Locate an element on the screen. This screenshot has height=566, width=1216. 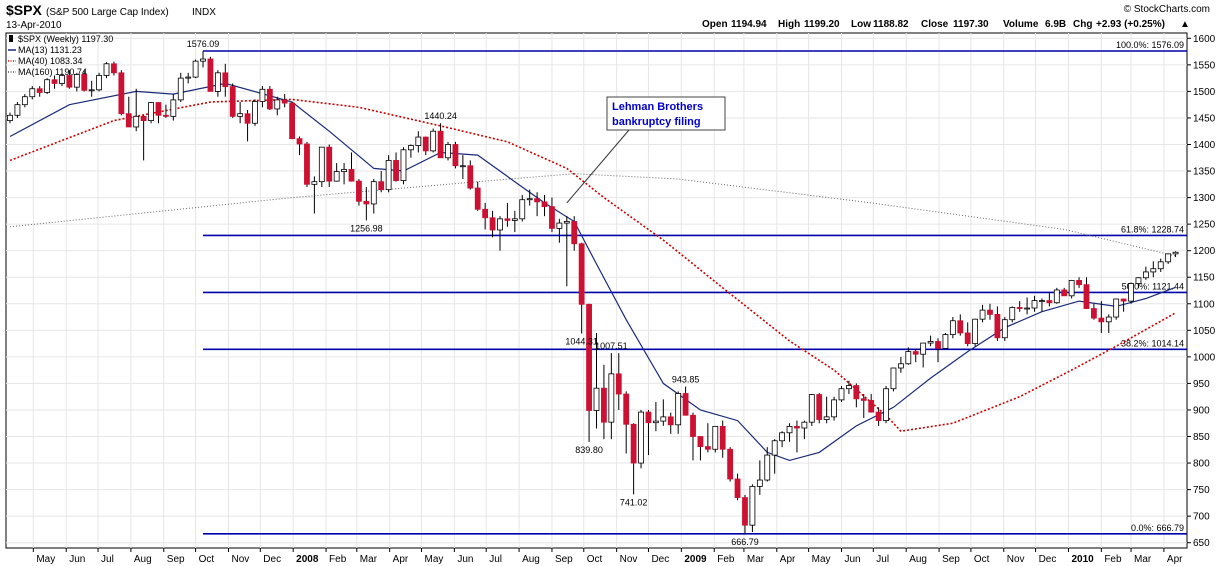
y-tick-label: 1300 is located at coordinates (1204, 198).